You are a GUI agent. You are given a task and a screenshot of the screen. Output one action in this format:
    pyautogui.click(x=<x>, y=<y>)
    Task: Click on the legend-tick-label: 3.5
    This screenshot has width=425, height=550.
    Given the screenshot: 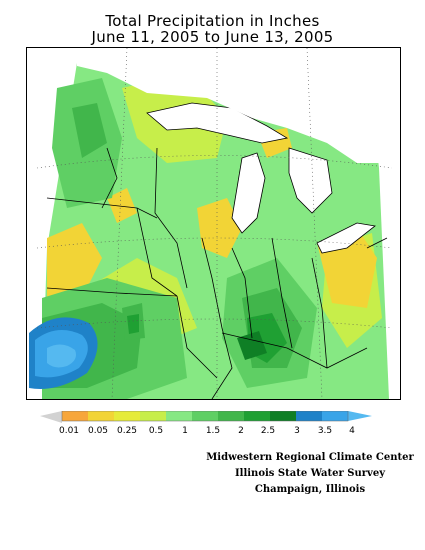 What is the action you would take?
    pyautogui.click(x=325, y=431)
    